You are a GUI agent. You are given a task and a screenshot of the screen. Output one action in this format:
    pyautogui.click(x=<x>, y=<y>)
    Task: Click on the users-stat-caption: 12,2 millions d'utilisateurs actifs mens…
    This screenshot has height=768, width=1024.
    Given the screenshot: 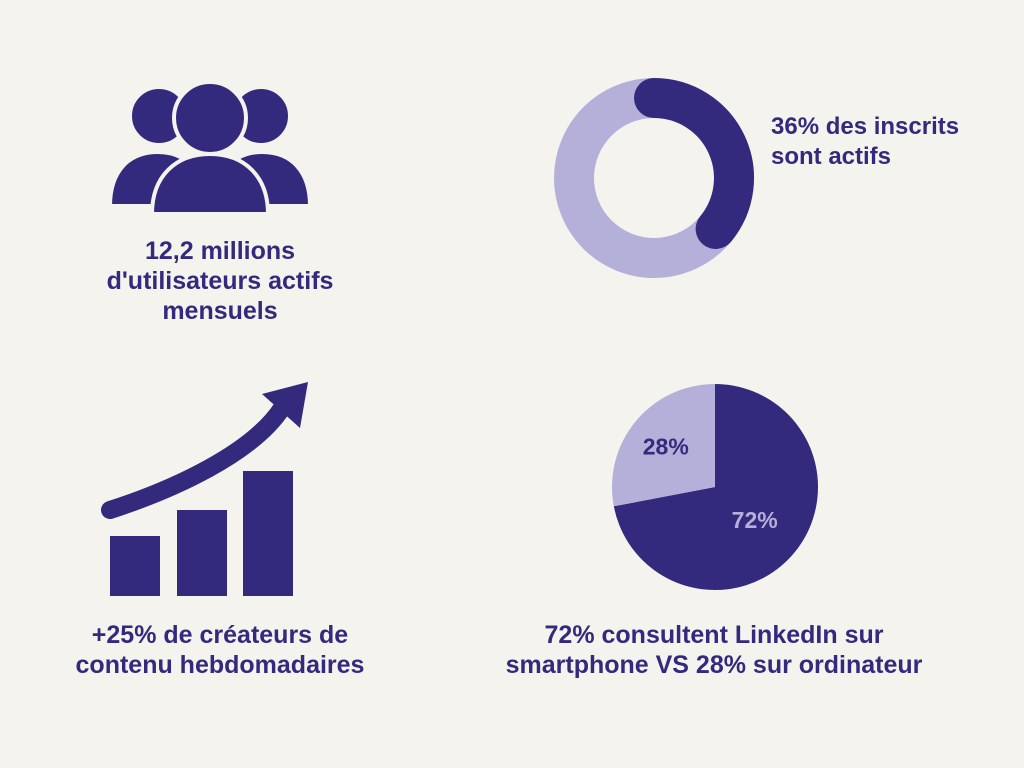 What is the action you would take?
    pyautogui.click(x=220, y=281)
    